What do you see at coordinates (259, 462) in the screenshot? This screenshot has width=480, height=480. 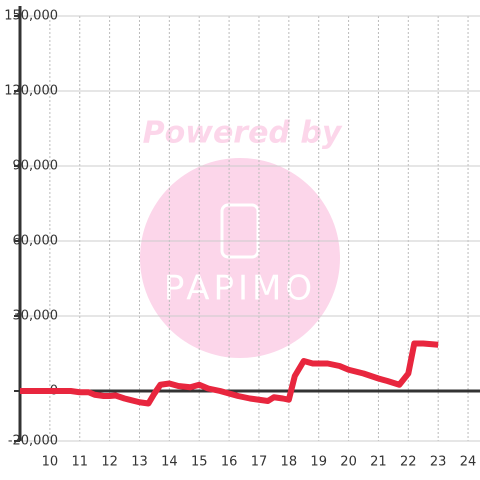 I see `x-tick-label: 17` at bounding box center [259, 462].